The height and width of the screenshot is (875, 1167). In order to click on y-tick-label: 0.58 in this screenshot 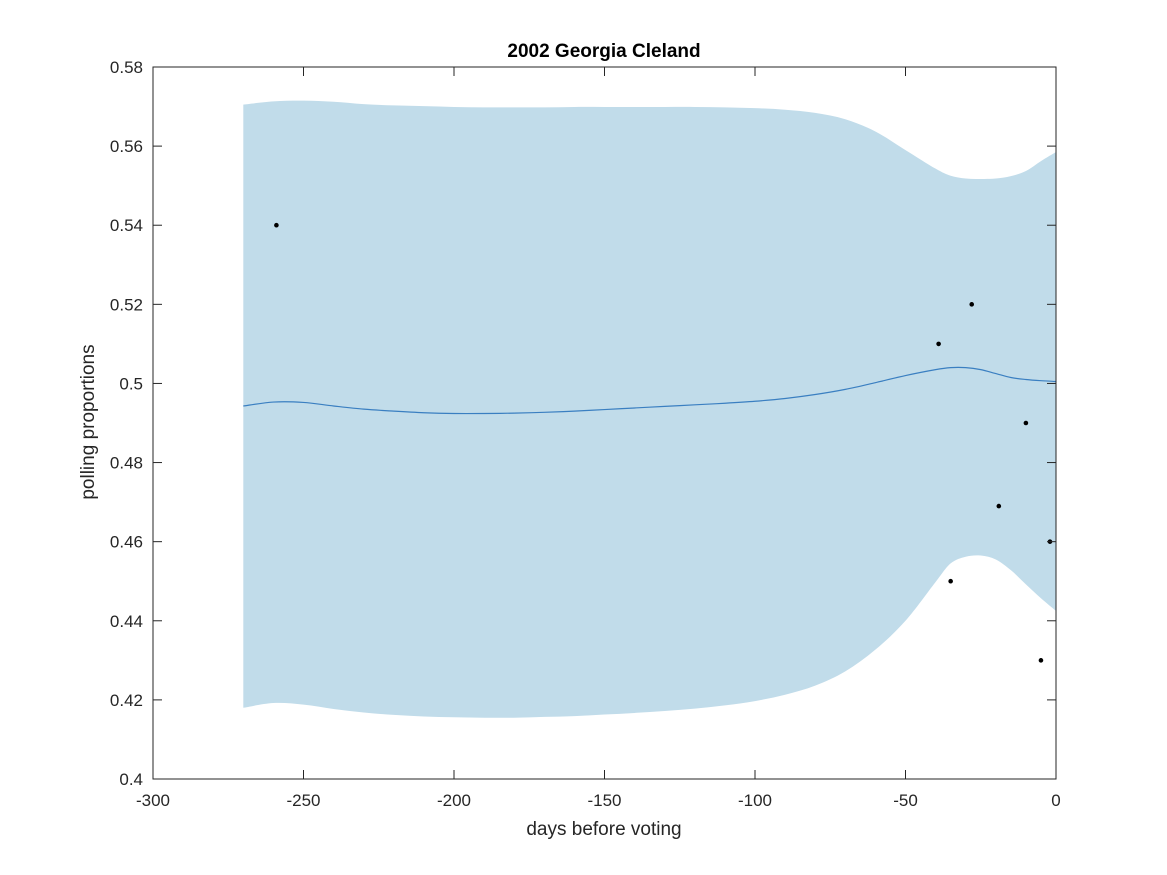, I will do `click(126, 67)`.